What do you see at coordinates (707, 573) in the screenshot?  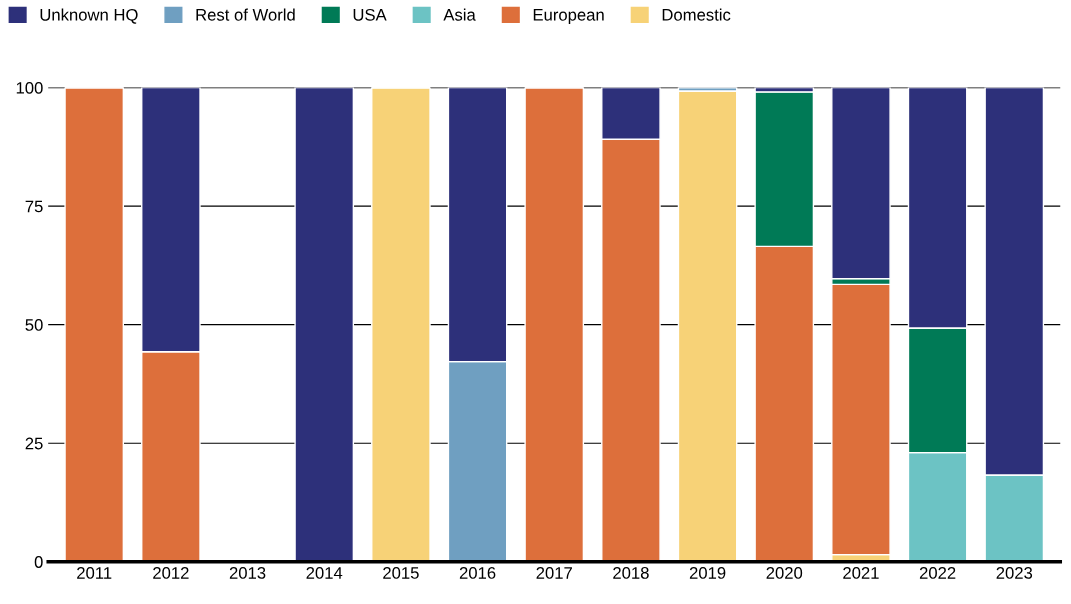 I see `x-tick-label: 2019` at bounding box center [707, 573].